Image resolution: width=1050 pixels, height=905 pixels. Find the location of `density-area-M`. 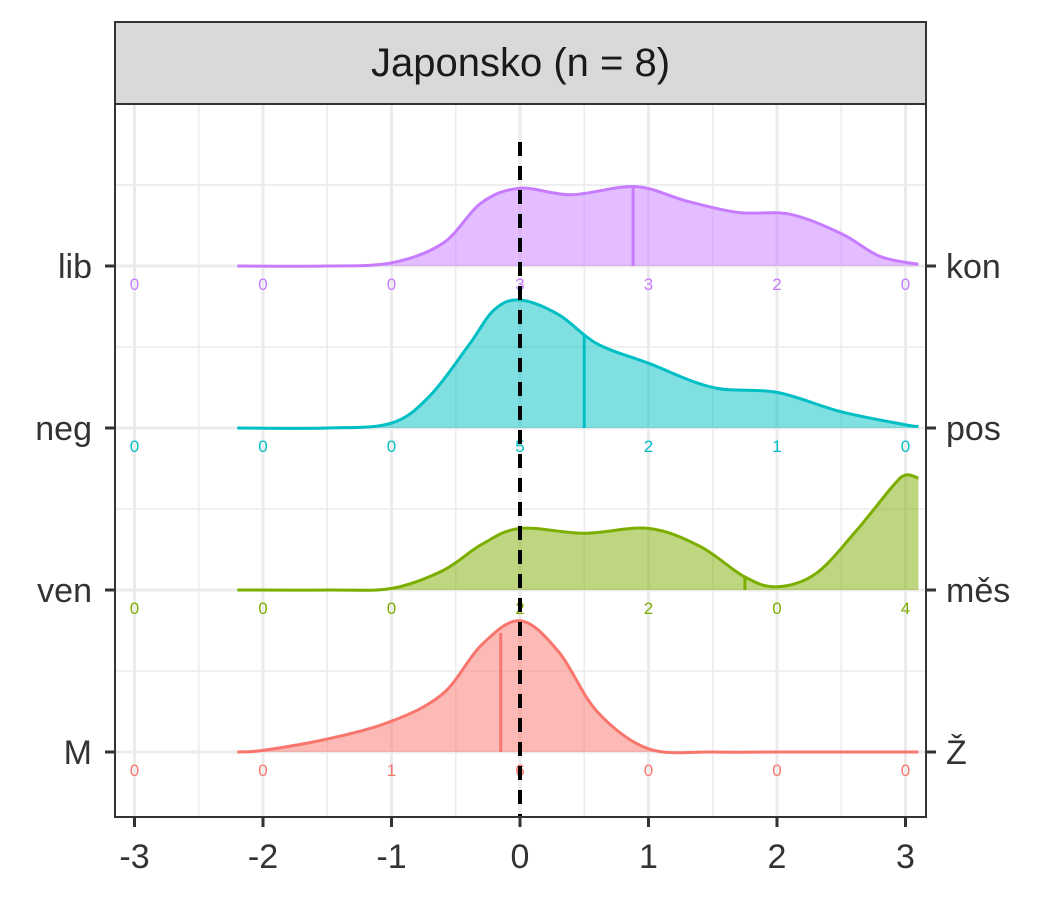

density-area-M is located at coordinates (578, 686).